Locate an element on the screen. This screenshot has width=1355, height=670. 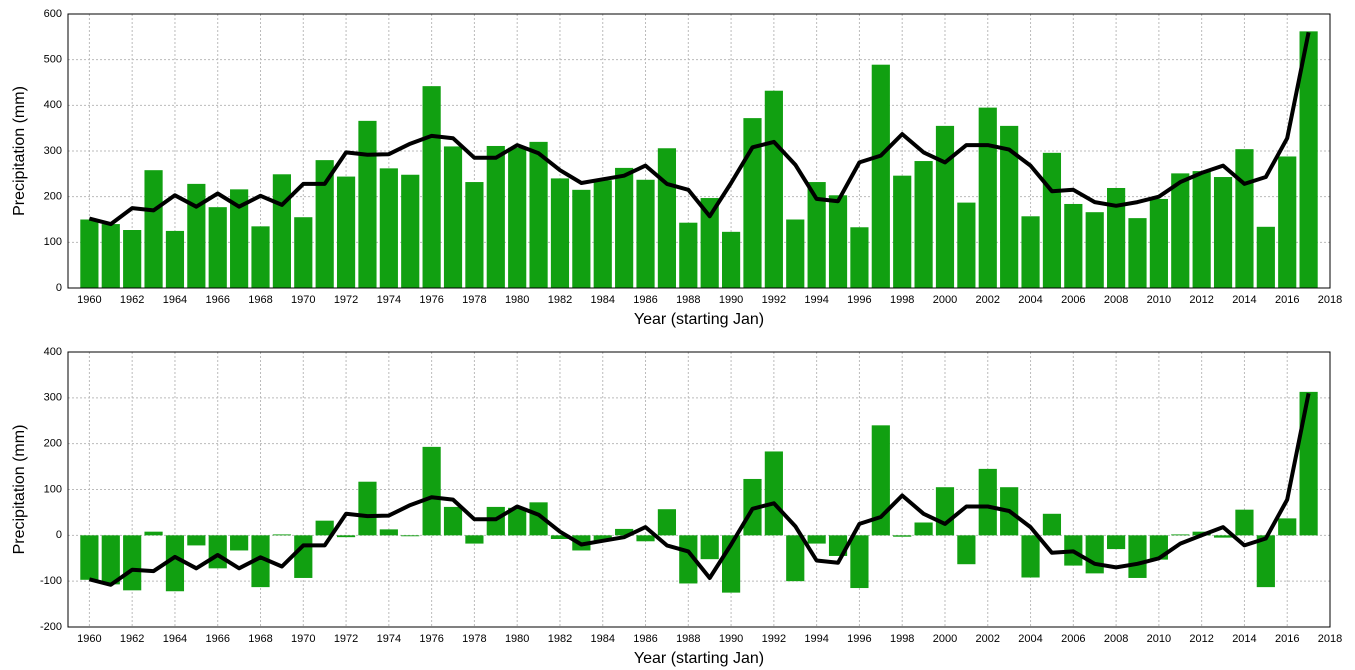
y-tick-label: 0 is located at coordinates (59, 288).